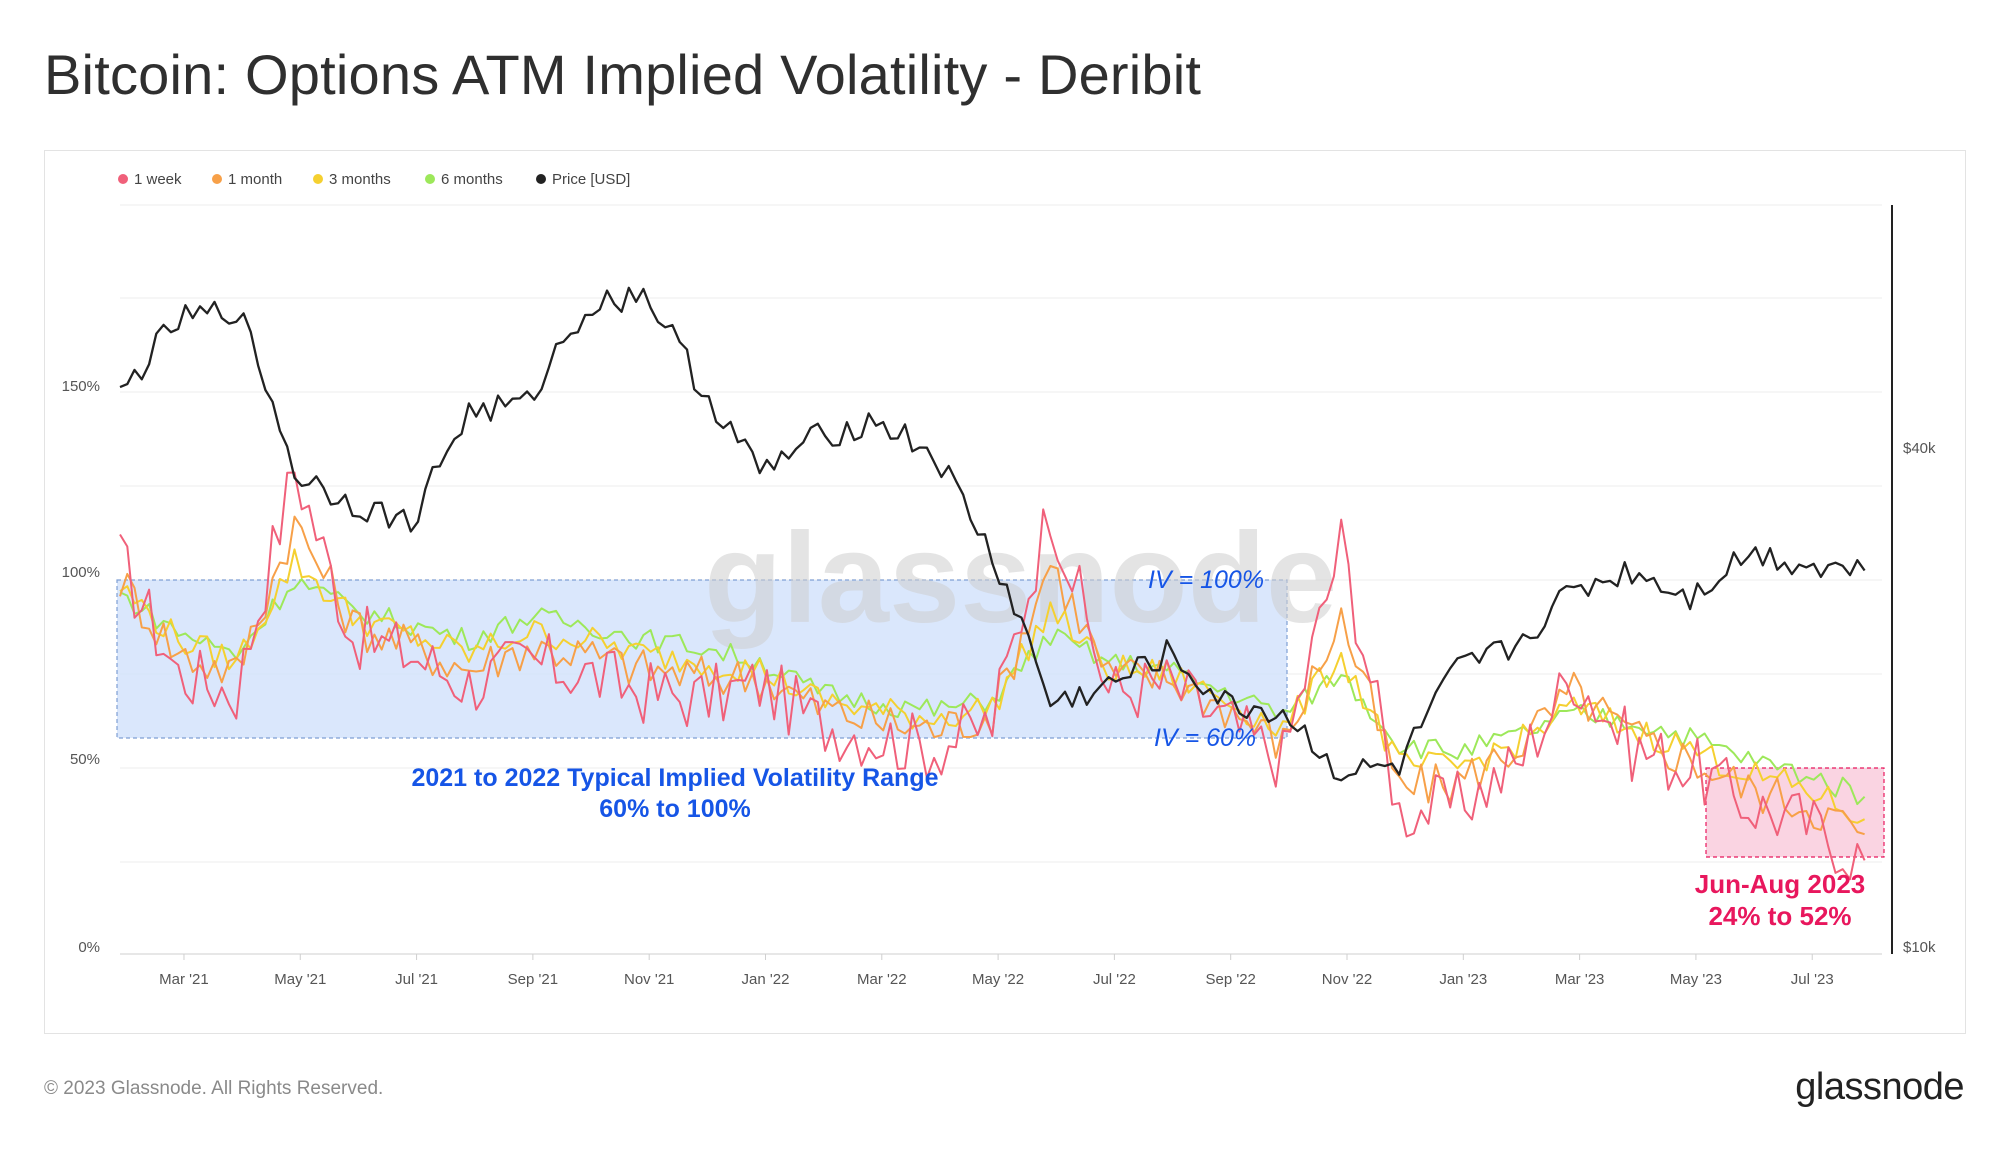 The height and width of the screenshot is (1152, 2000). Describe the element at coordinates (1020, 578) in the screenshot. I see `watermark-logo: glassnode` at that location.